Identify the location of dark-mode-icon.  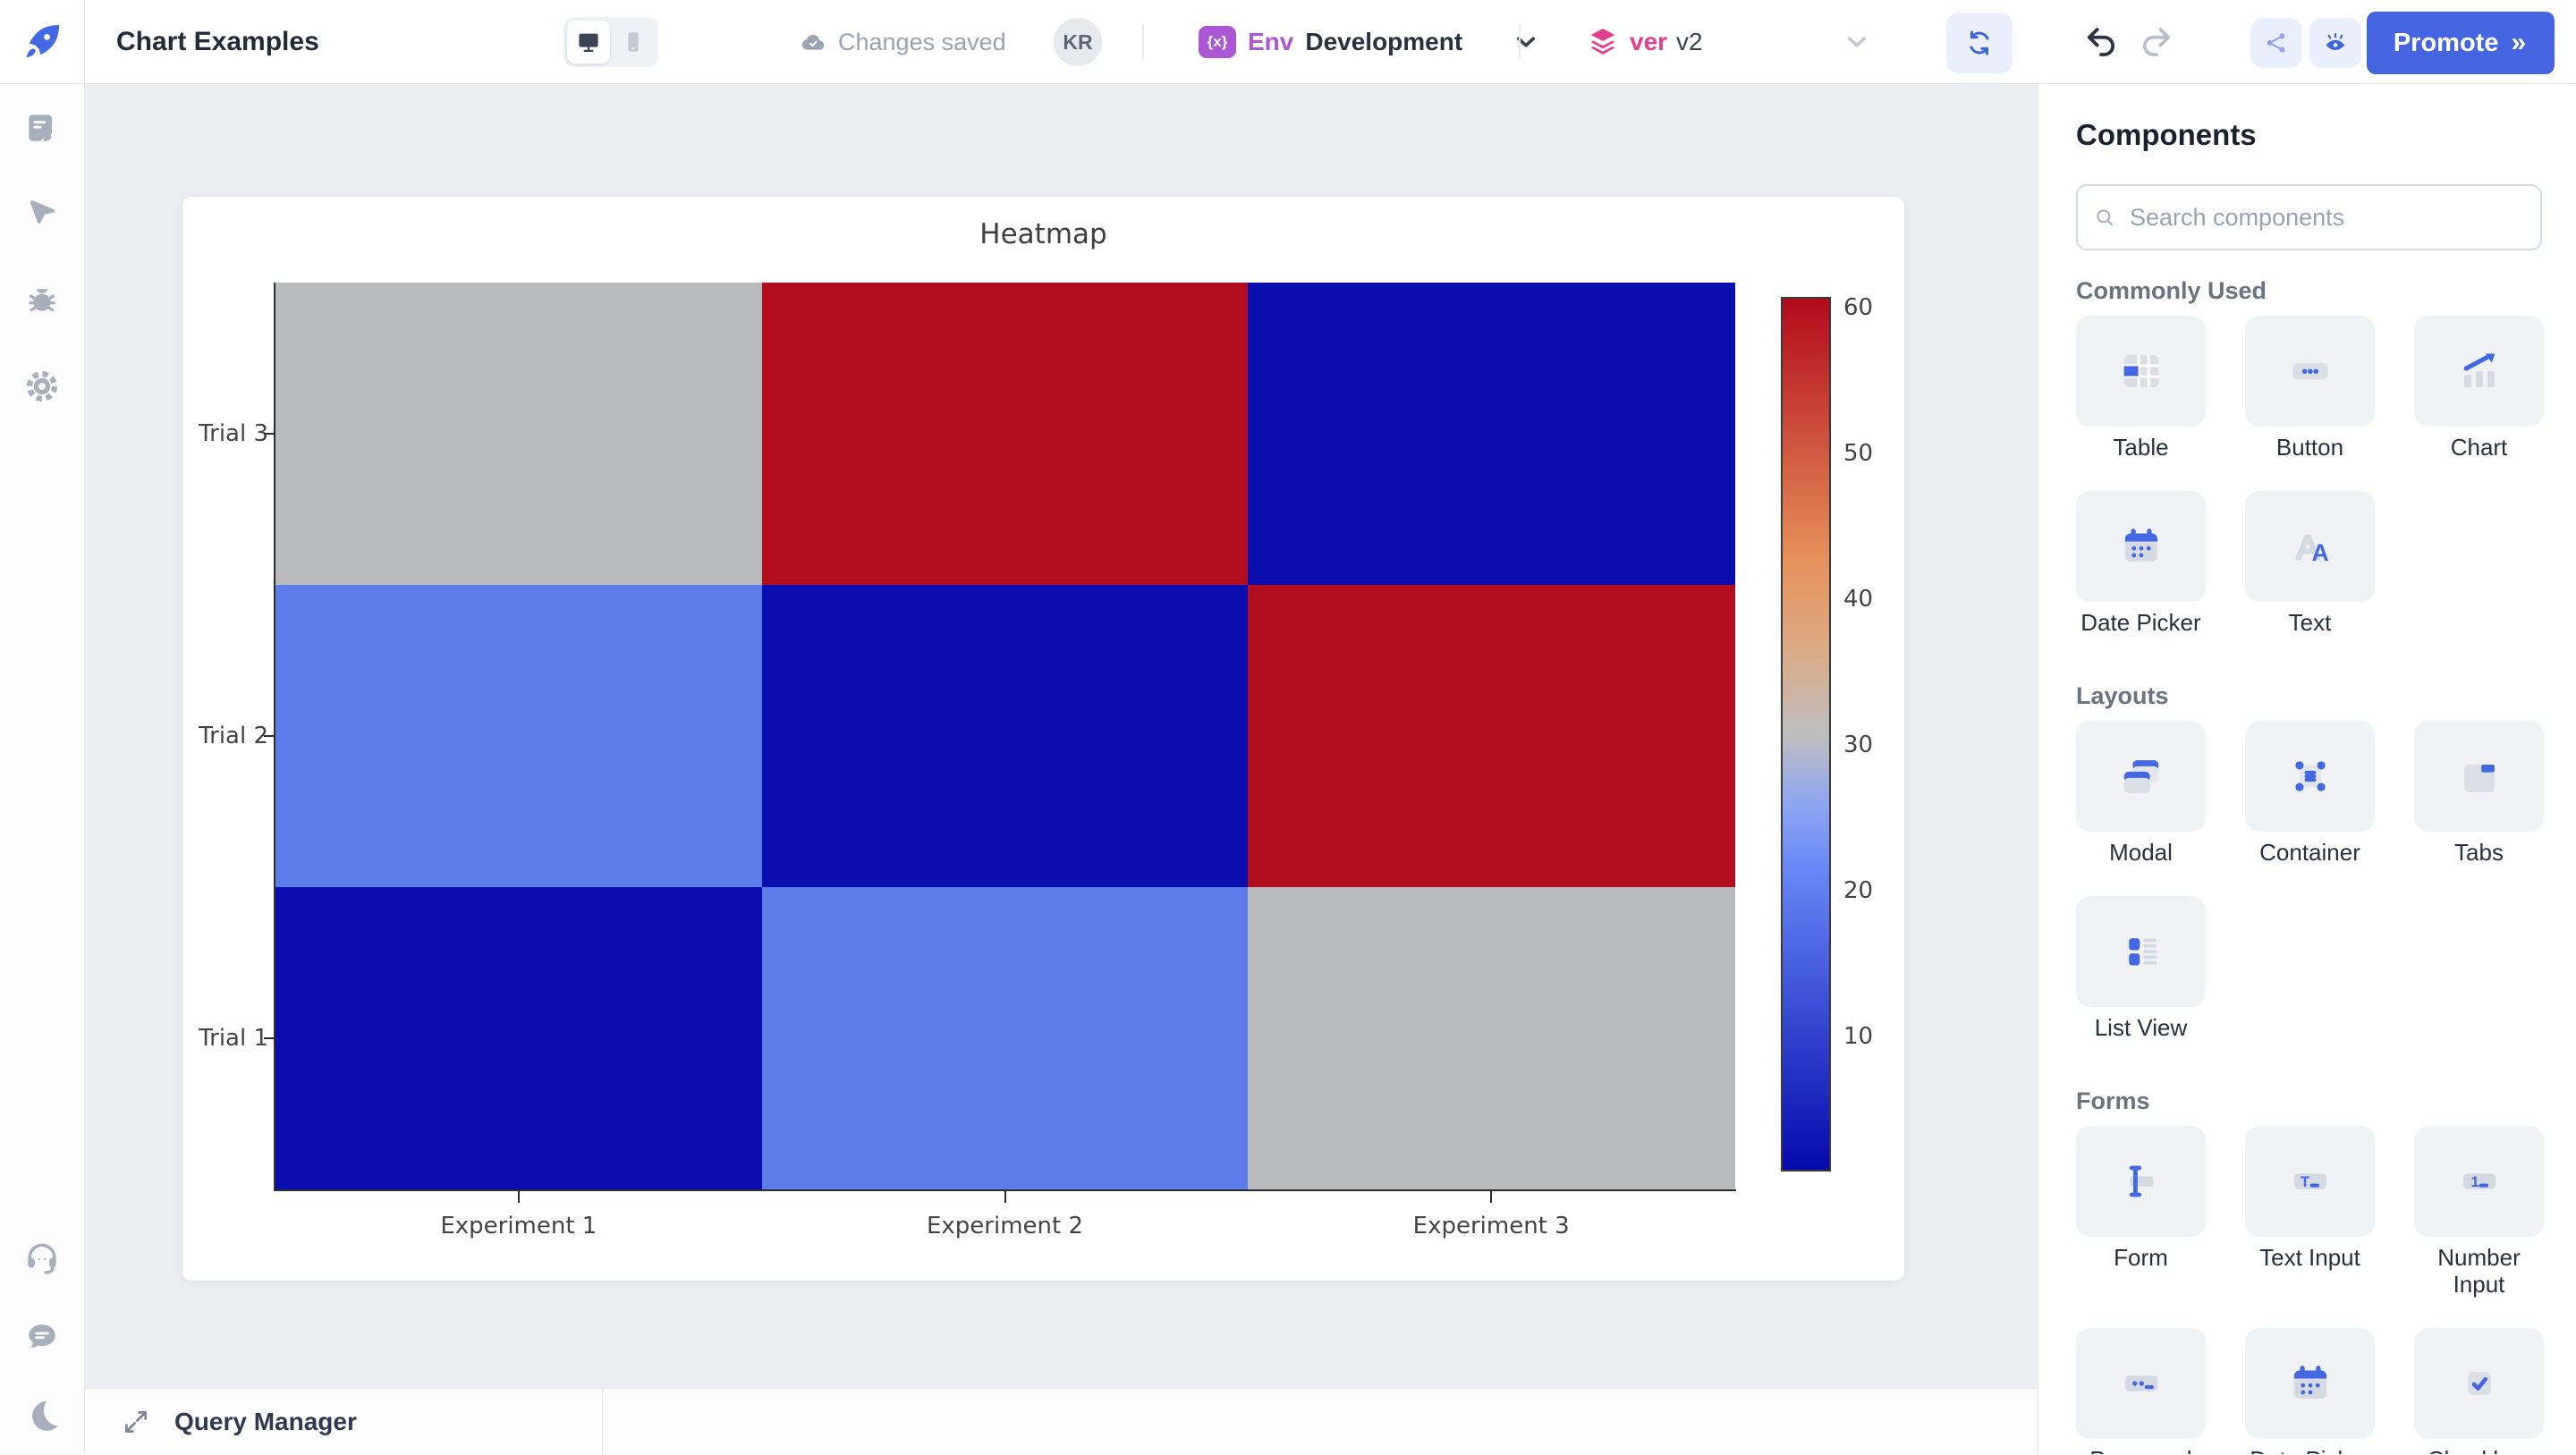
(42, 1415).